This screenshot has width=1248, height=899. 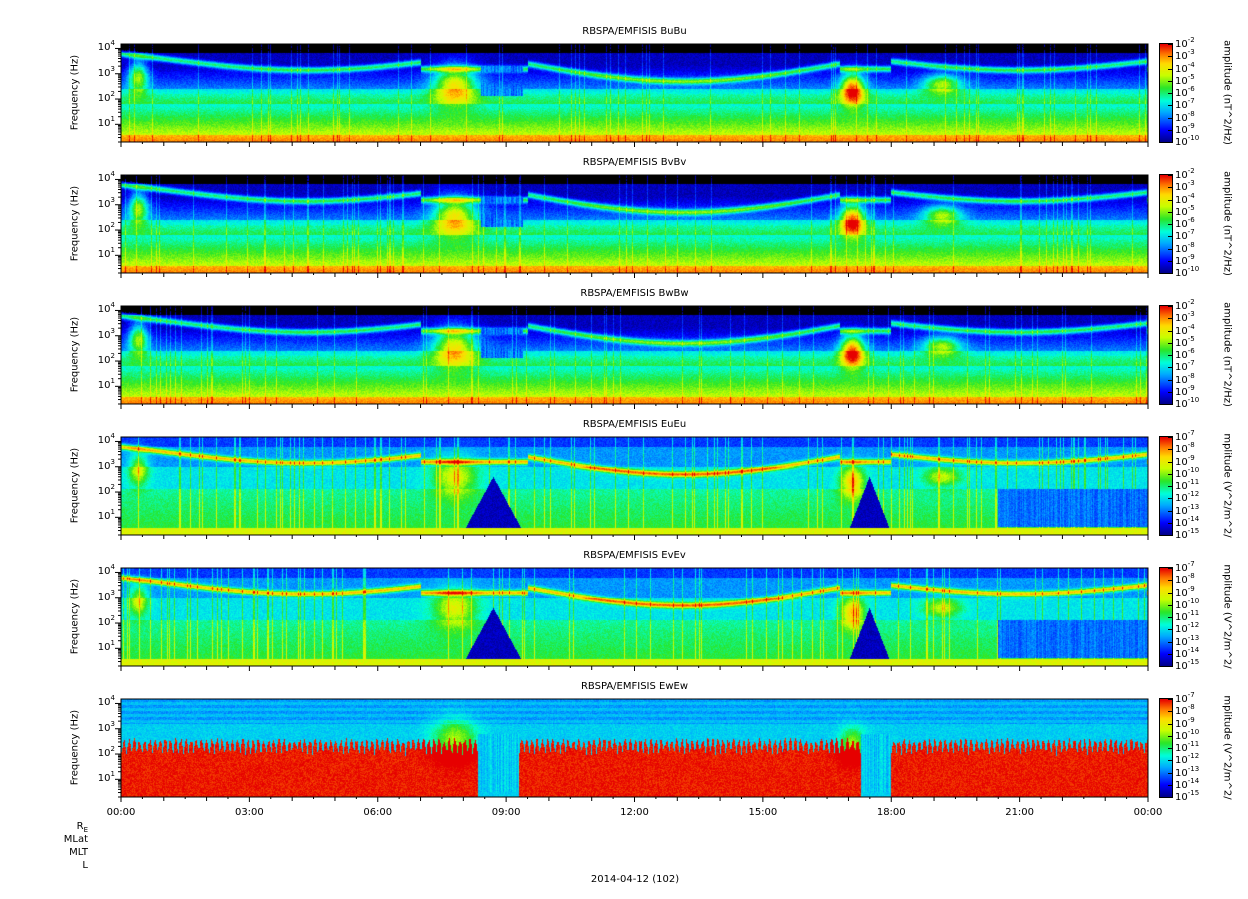 What do you see at coordinates (75, 839) in the screenshot?
I see `orbit-label-mlat: MLat` at bounding box center [75, 839].